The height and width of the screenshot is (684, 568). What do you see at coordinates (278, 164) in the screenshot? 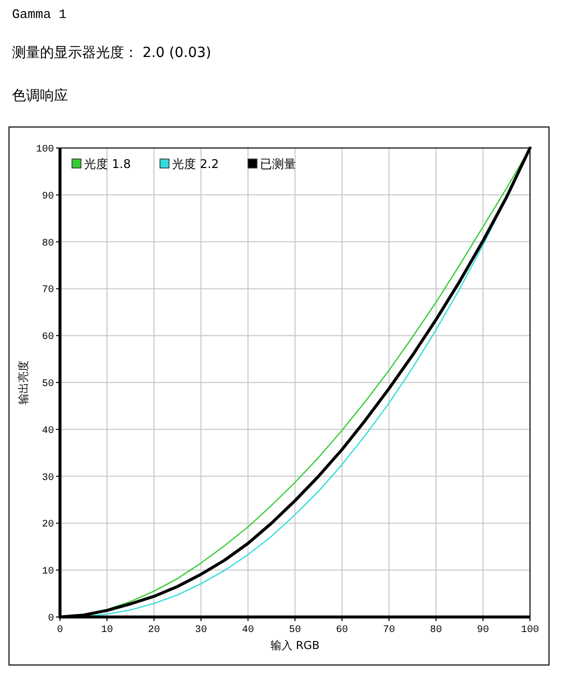
I see `legend-label: 已测量` at bounding box center [278, 164].